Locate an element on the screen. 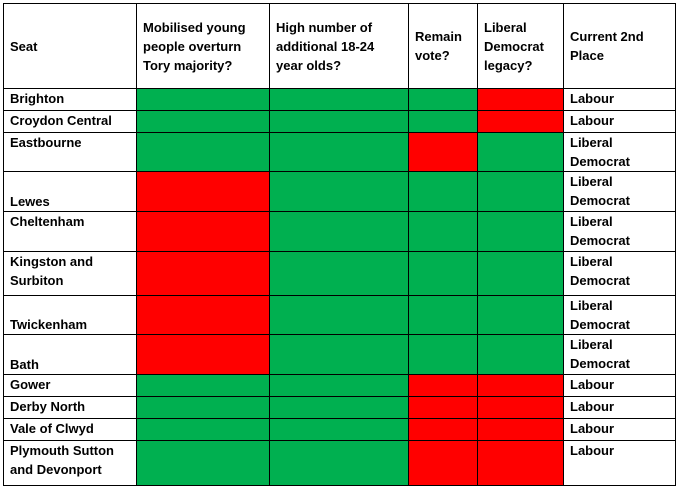  table-row: Brighton Labour is located at coordinates (339, 99).